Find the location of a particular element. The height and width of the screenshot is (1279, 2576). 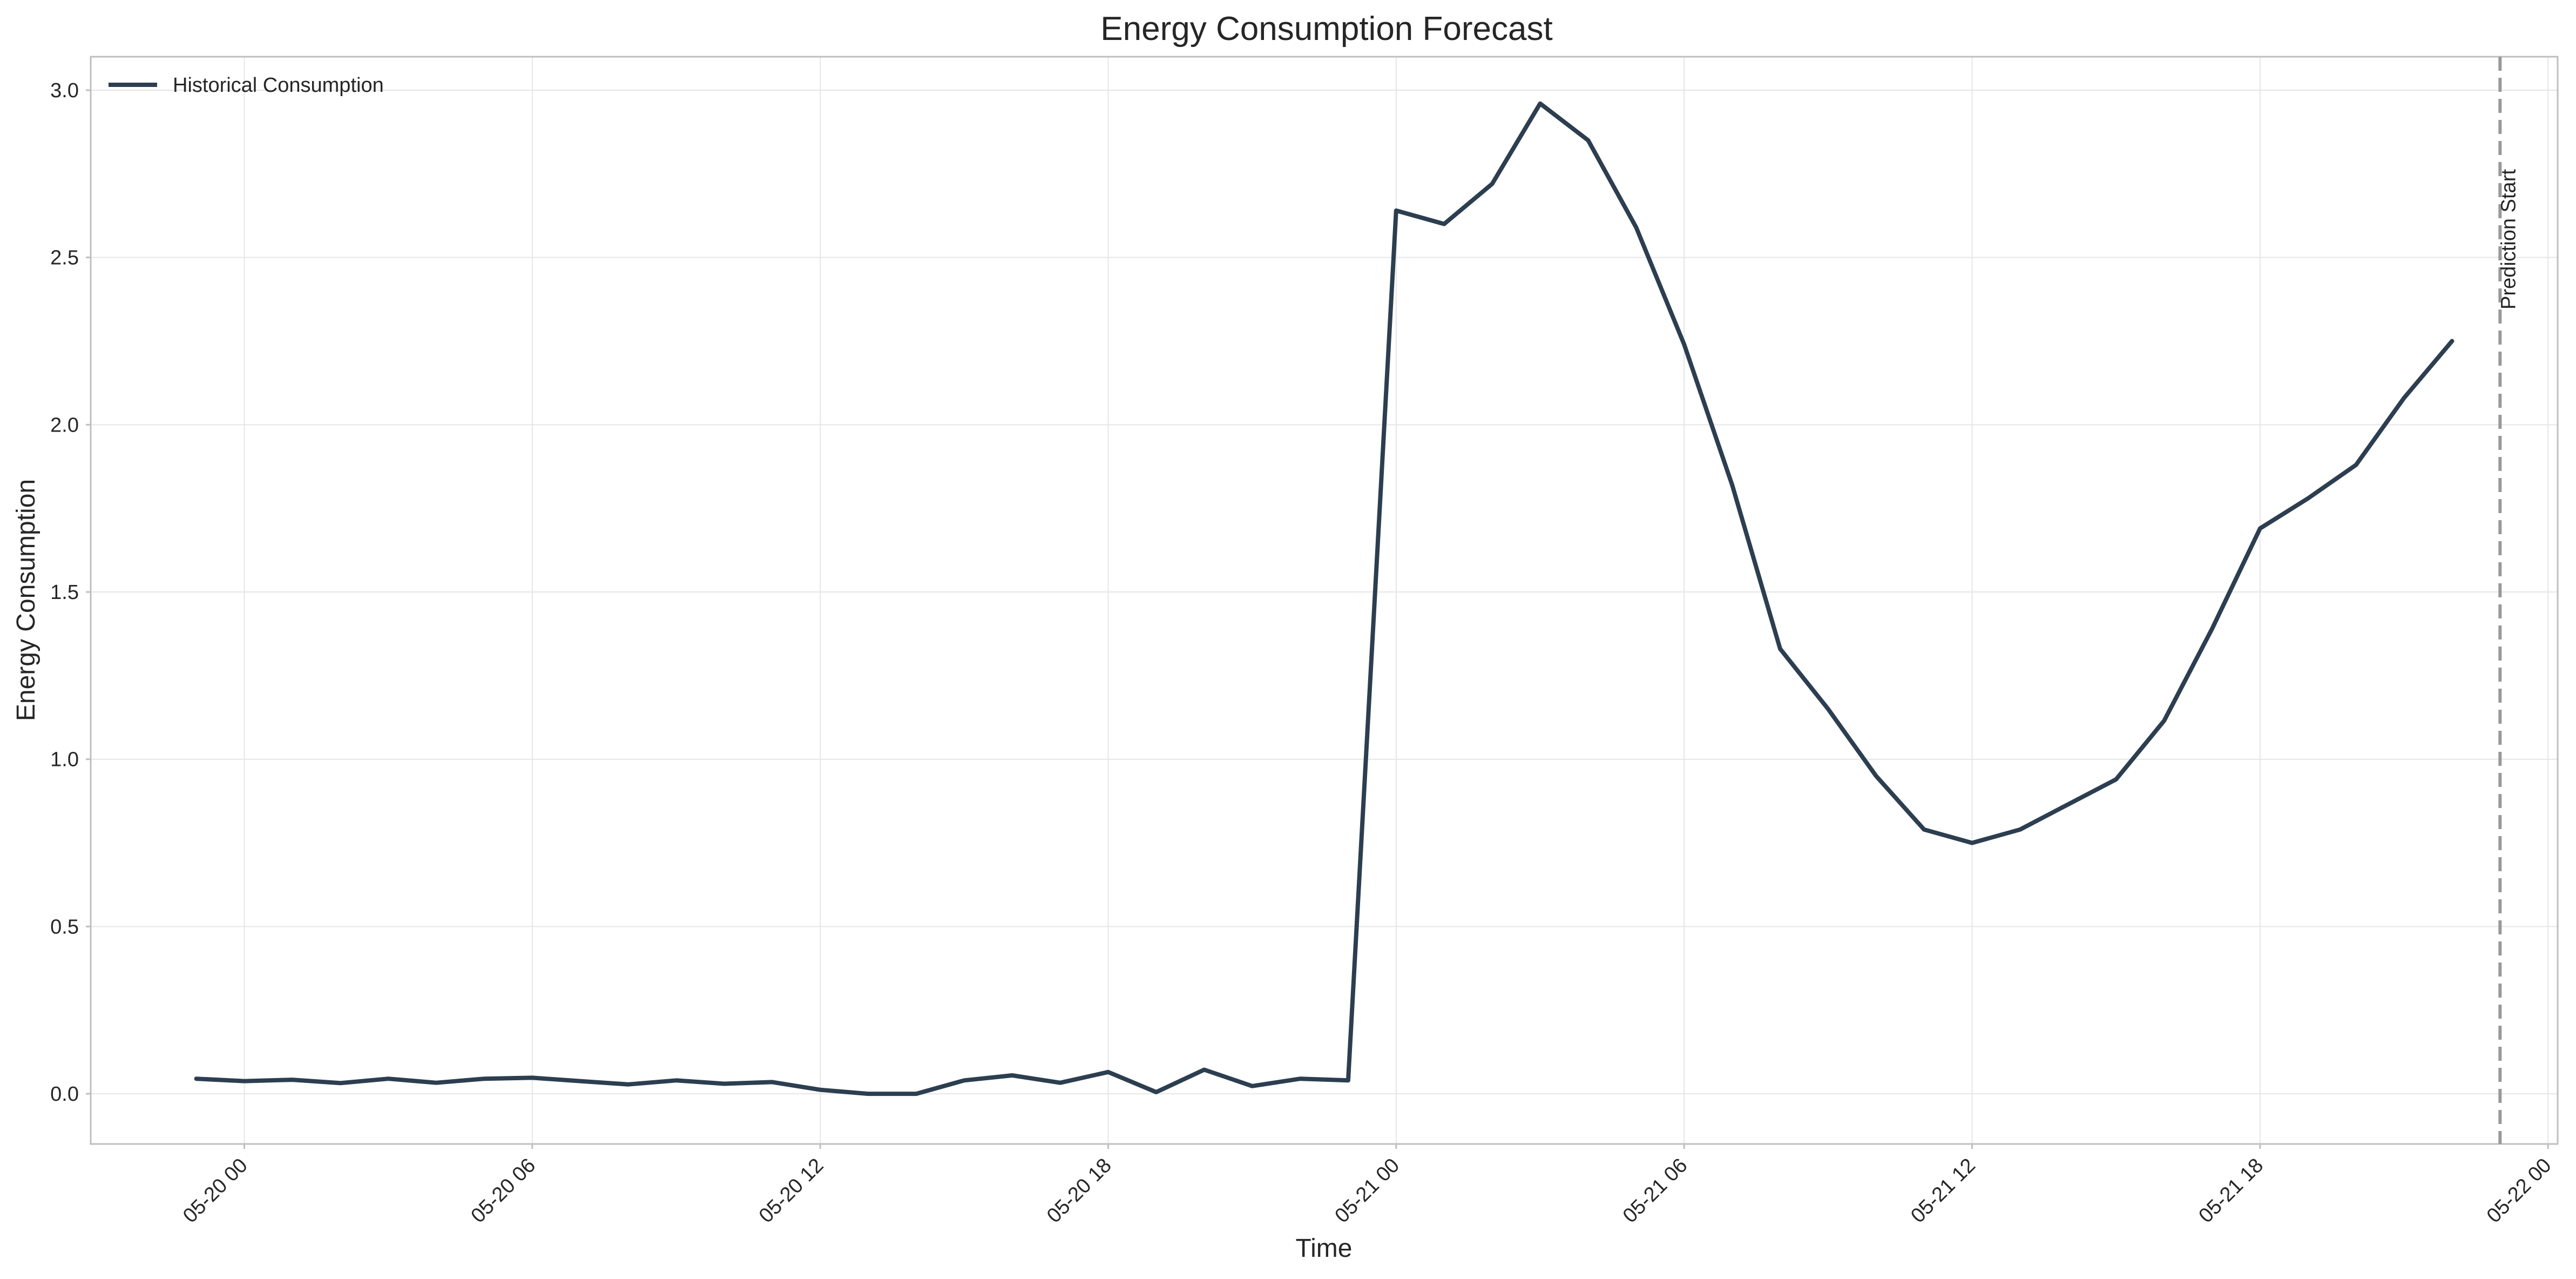

x-tick-label: 05-20 18 is located at coordinates (1079, 1191).